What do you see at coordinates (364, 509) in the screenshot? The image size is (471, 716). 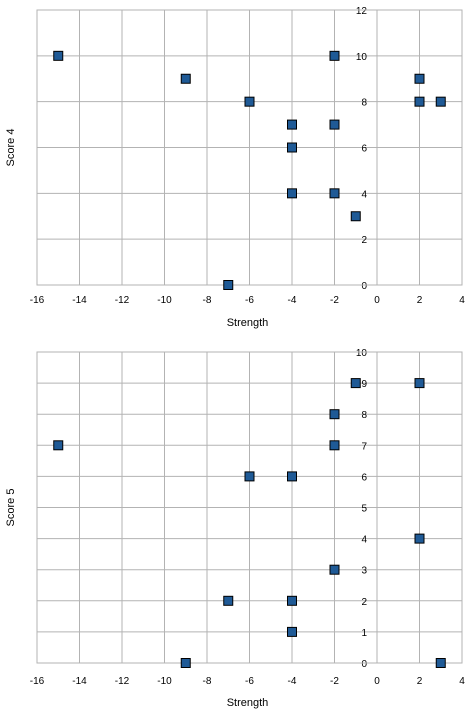 I see `y-tick-label: 5` at bounding box center [364, 509].